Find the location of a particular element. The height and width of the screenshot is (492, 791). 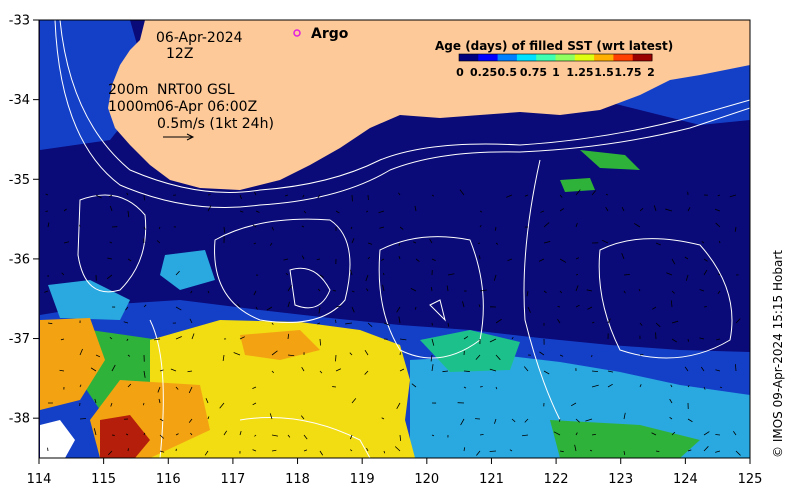

argo-legend: Argo is located at coordinates (321, 34).